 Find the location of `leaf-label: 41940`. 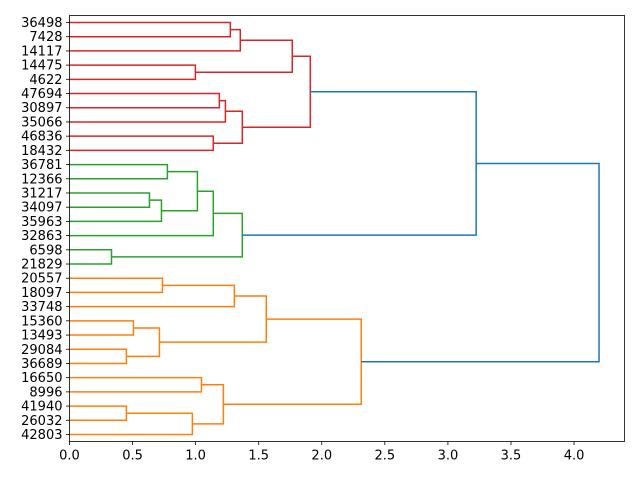

leaf-label: 41940 is located at coordinates (41, 407).